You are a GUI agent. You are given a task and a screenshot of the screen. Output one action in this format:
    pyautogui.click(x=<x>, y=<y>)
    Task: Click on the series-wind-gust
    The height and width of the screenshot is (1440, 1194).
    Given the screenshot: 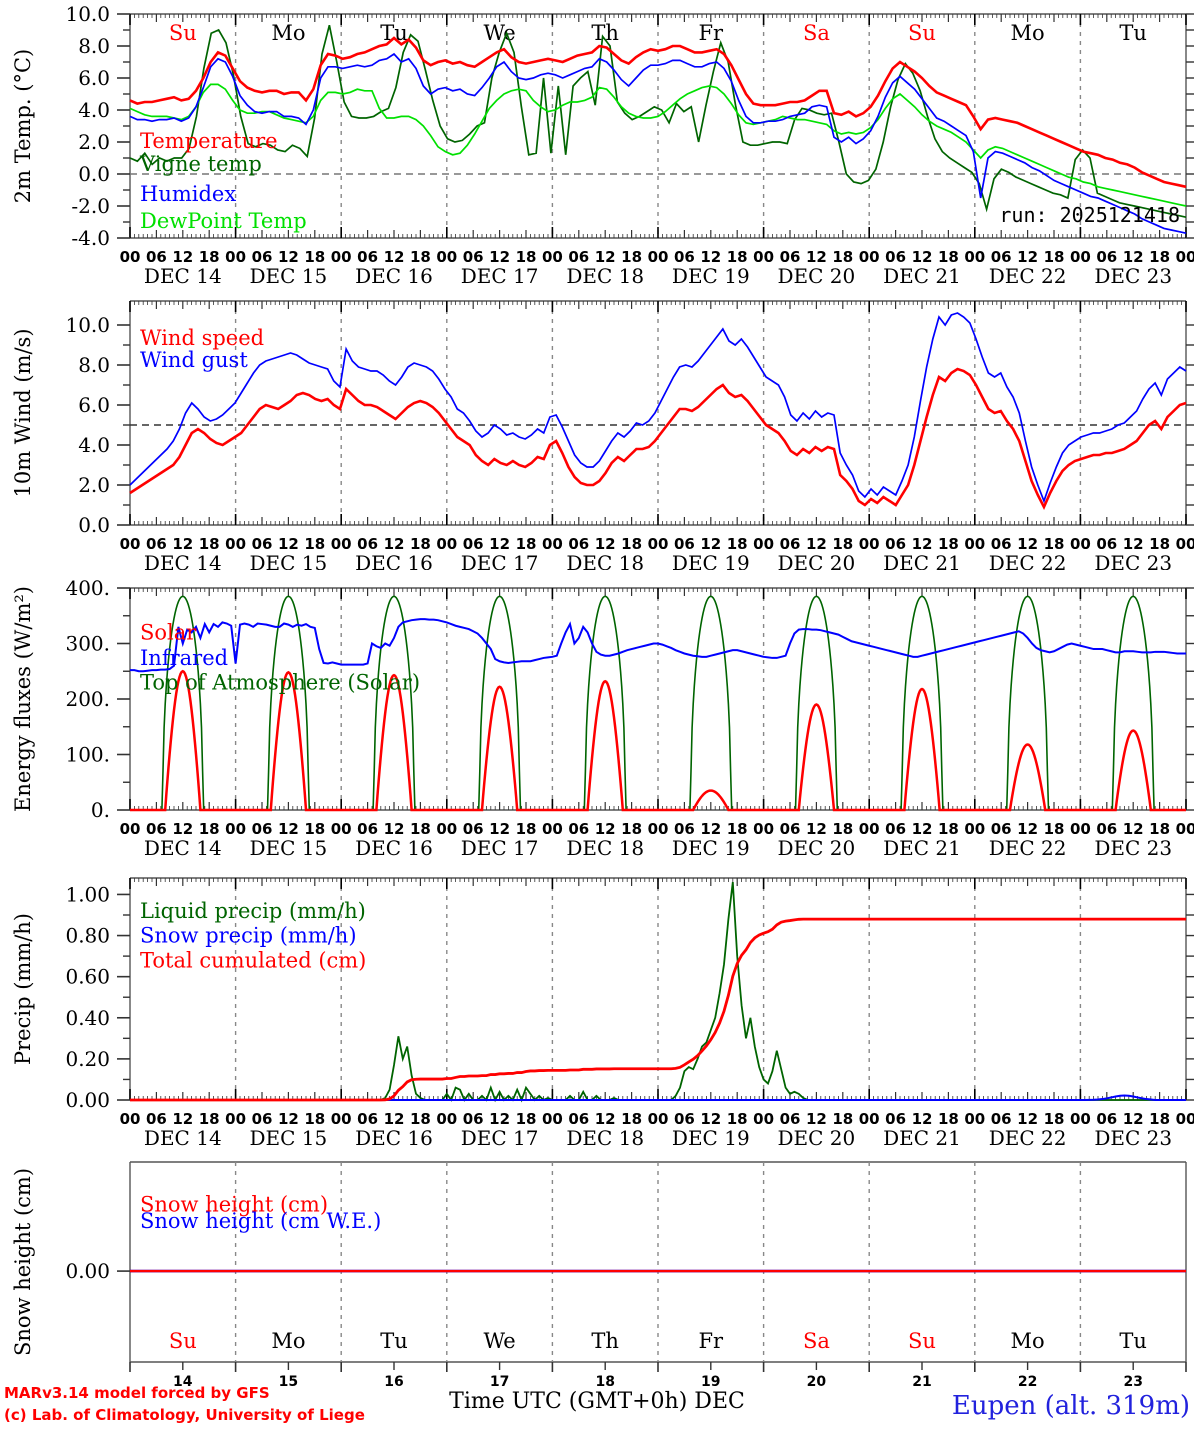 What is the action you would take?
    pyautogui.click(x=658, y=408)
    